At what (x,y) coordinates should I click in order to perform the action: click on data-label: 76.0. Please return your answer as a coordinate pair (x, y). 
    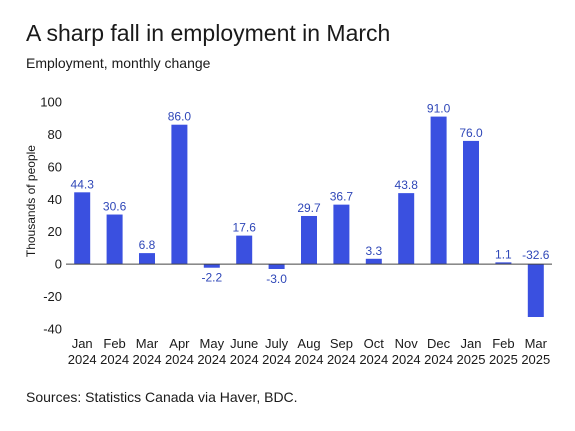
    Looking at the image, I should click on (471, 133).